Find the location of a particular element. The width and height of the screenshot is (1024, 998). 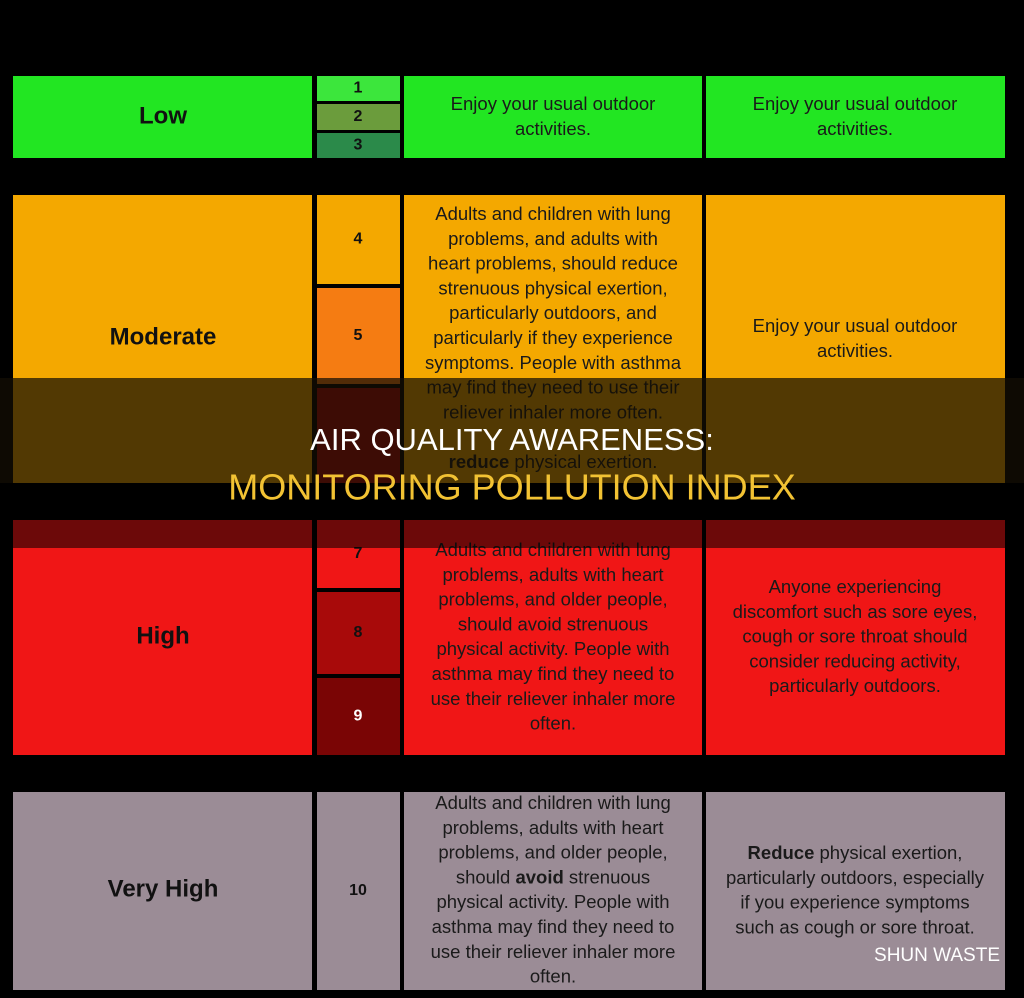

cell-line: Reduce physical exertion, is located at coordinates (855, 852).